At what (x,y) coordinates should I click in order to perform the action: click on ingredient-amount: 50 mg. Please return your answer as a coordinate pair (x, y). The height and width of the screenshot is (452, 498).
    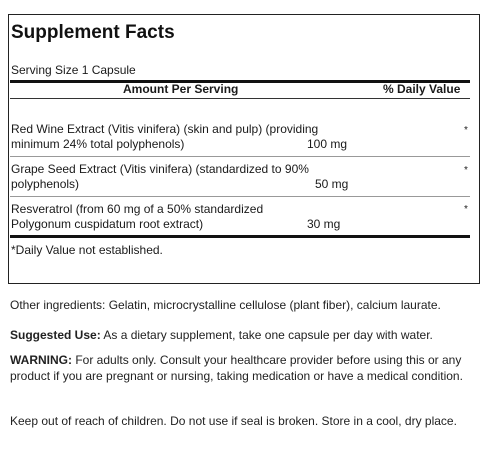
    Looking at the image, I should click on (332, 184).